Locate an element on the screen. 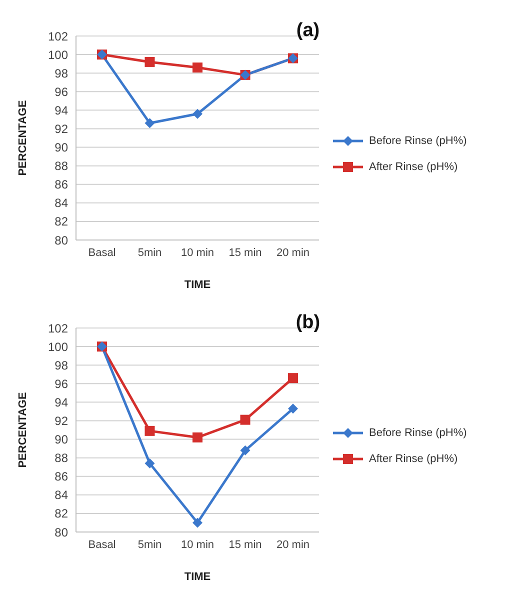  chart-title: (a) is located at coordinates (308, 30).